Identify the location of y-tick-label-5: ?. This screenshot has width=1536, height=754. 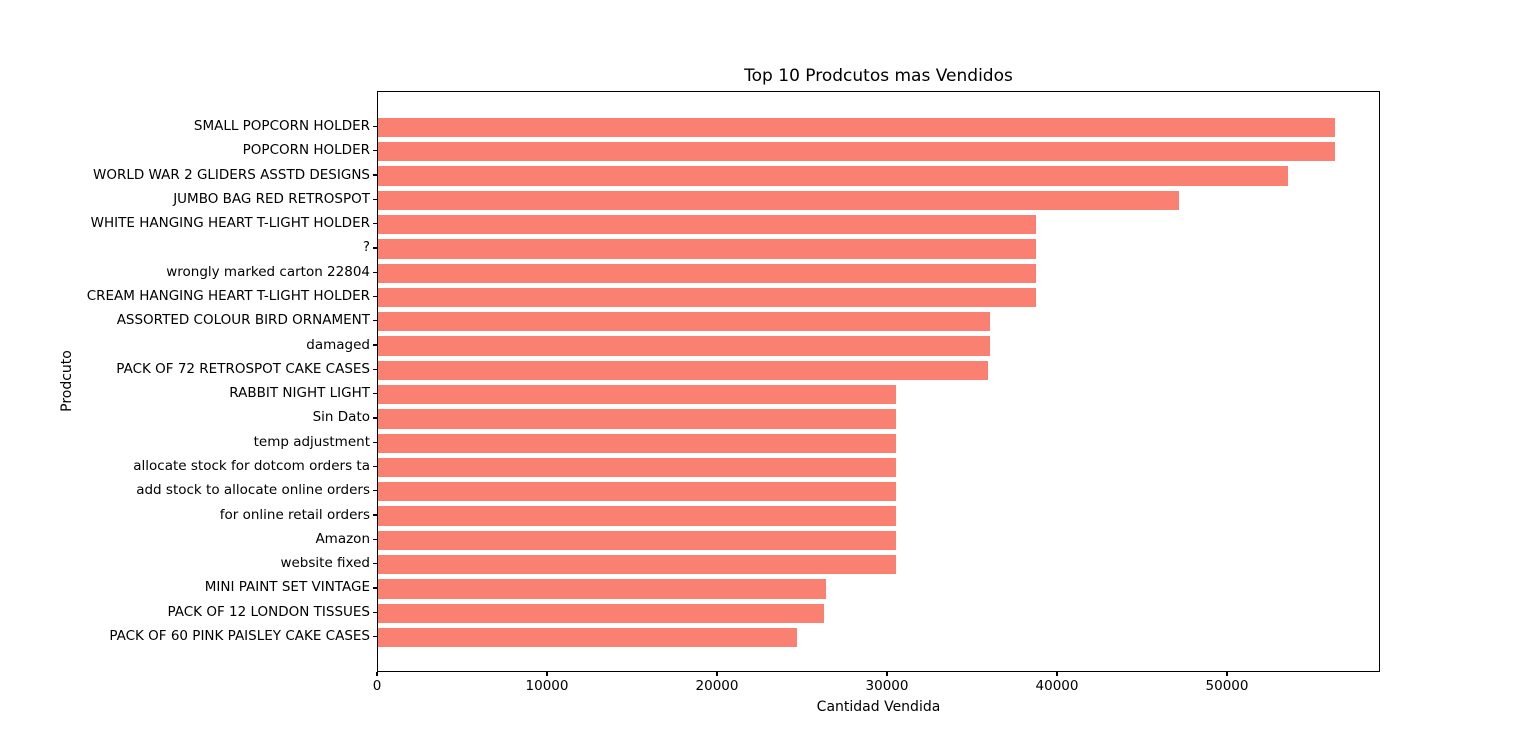
(366, 247).